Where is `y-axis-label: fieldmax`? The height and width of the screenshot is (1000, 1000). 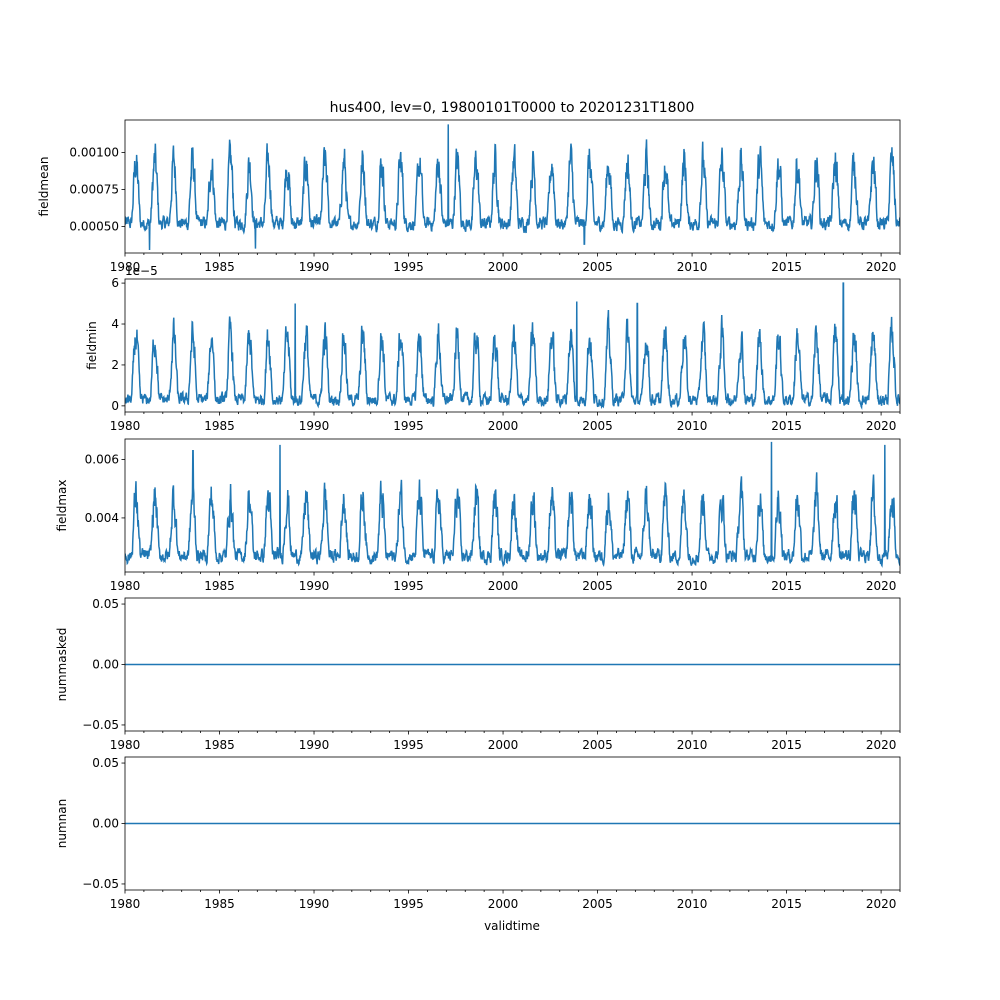 y-axis-label: fieldmax is located at coordinates (62, 505).